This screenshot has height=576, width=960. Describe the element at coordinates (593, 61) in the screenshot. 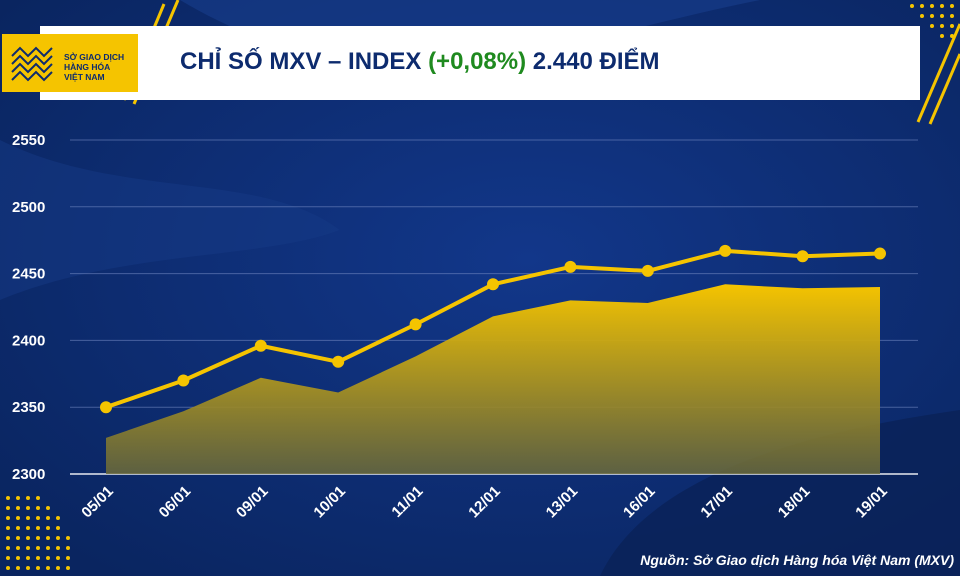

I see `title-suffix: 2.440 ĐIỂM` at that location.